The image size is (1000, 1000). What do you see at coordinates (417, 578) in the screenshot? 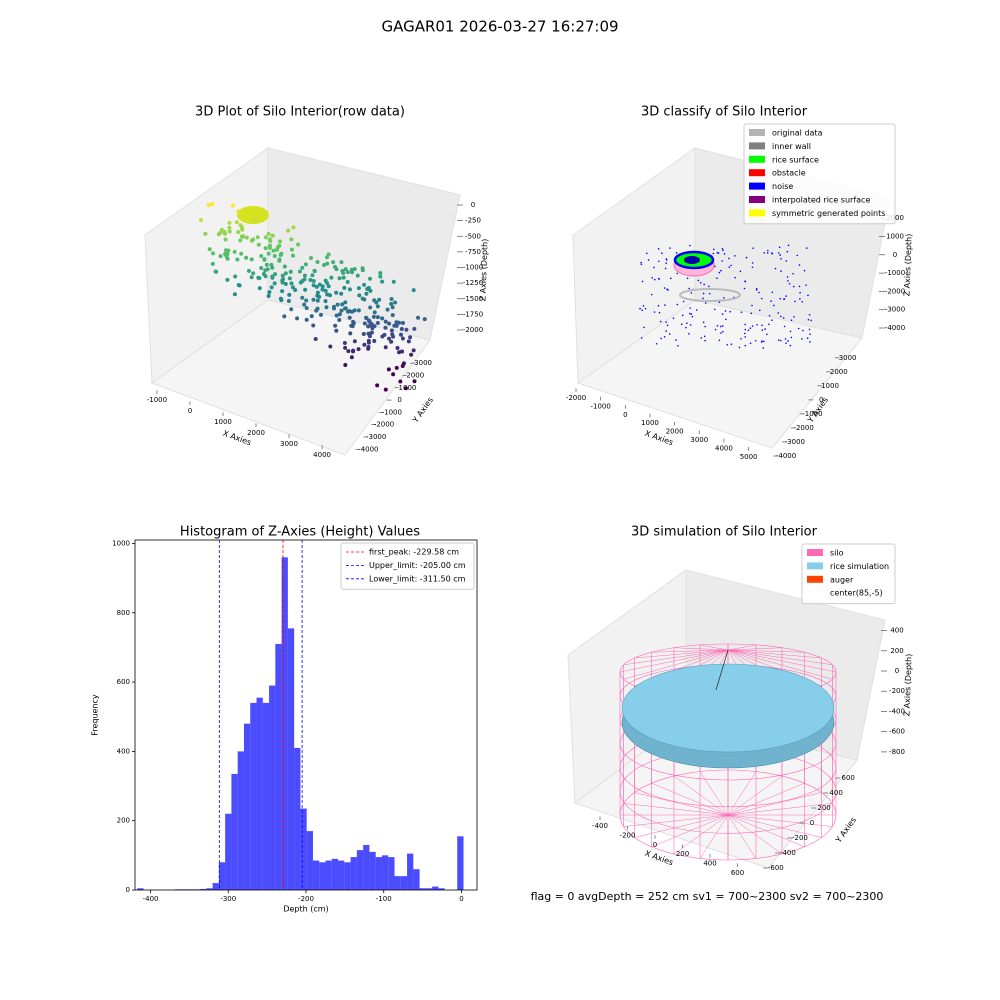
I see `legend-label: Lower_limit: -311.50 cm` at bounding box center [417, 578].